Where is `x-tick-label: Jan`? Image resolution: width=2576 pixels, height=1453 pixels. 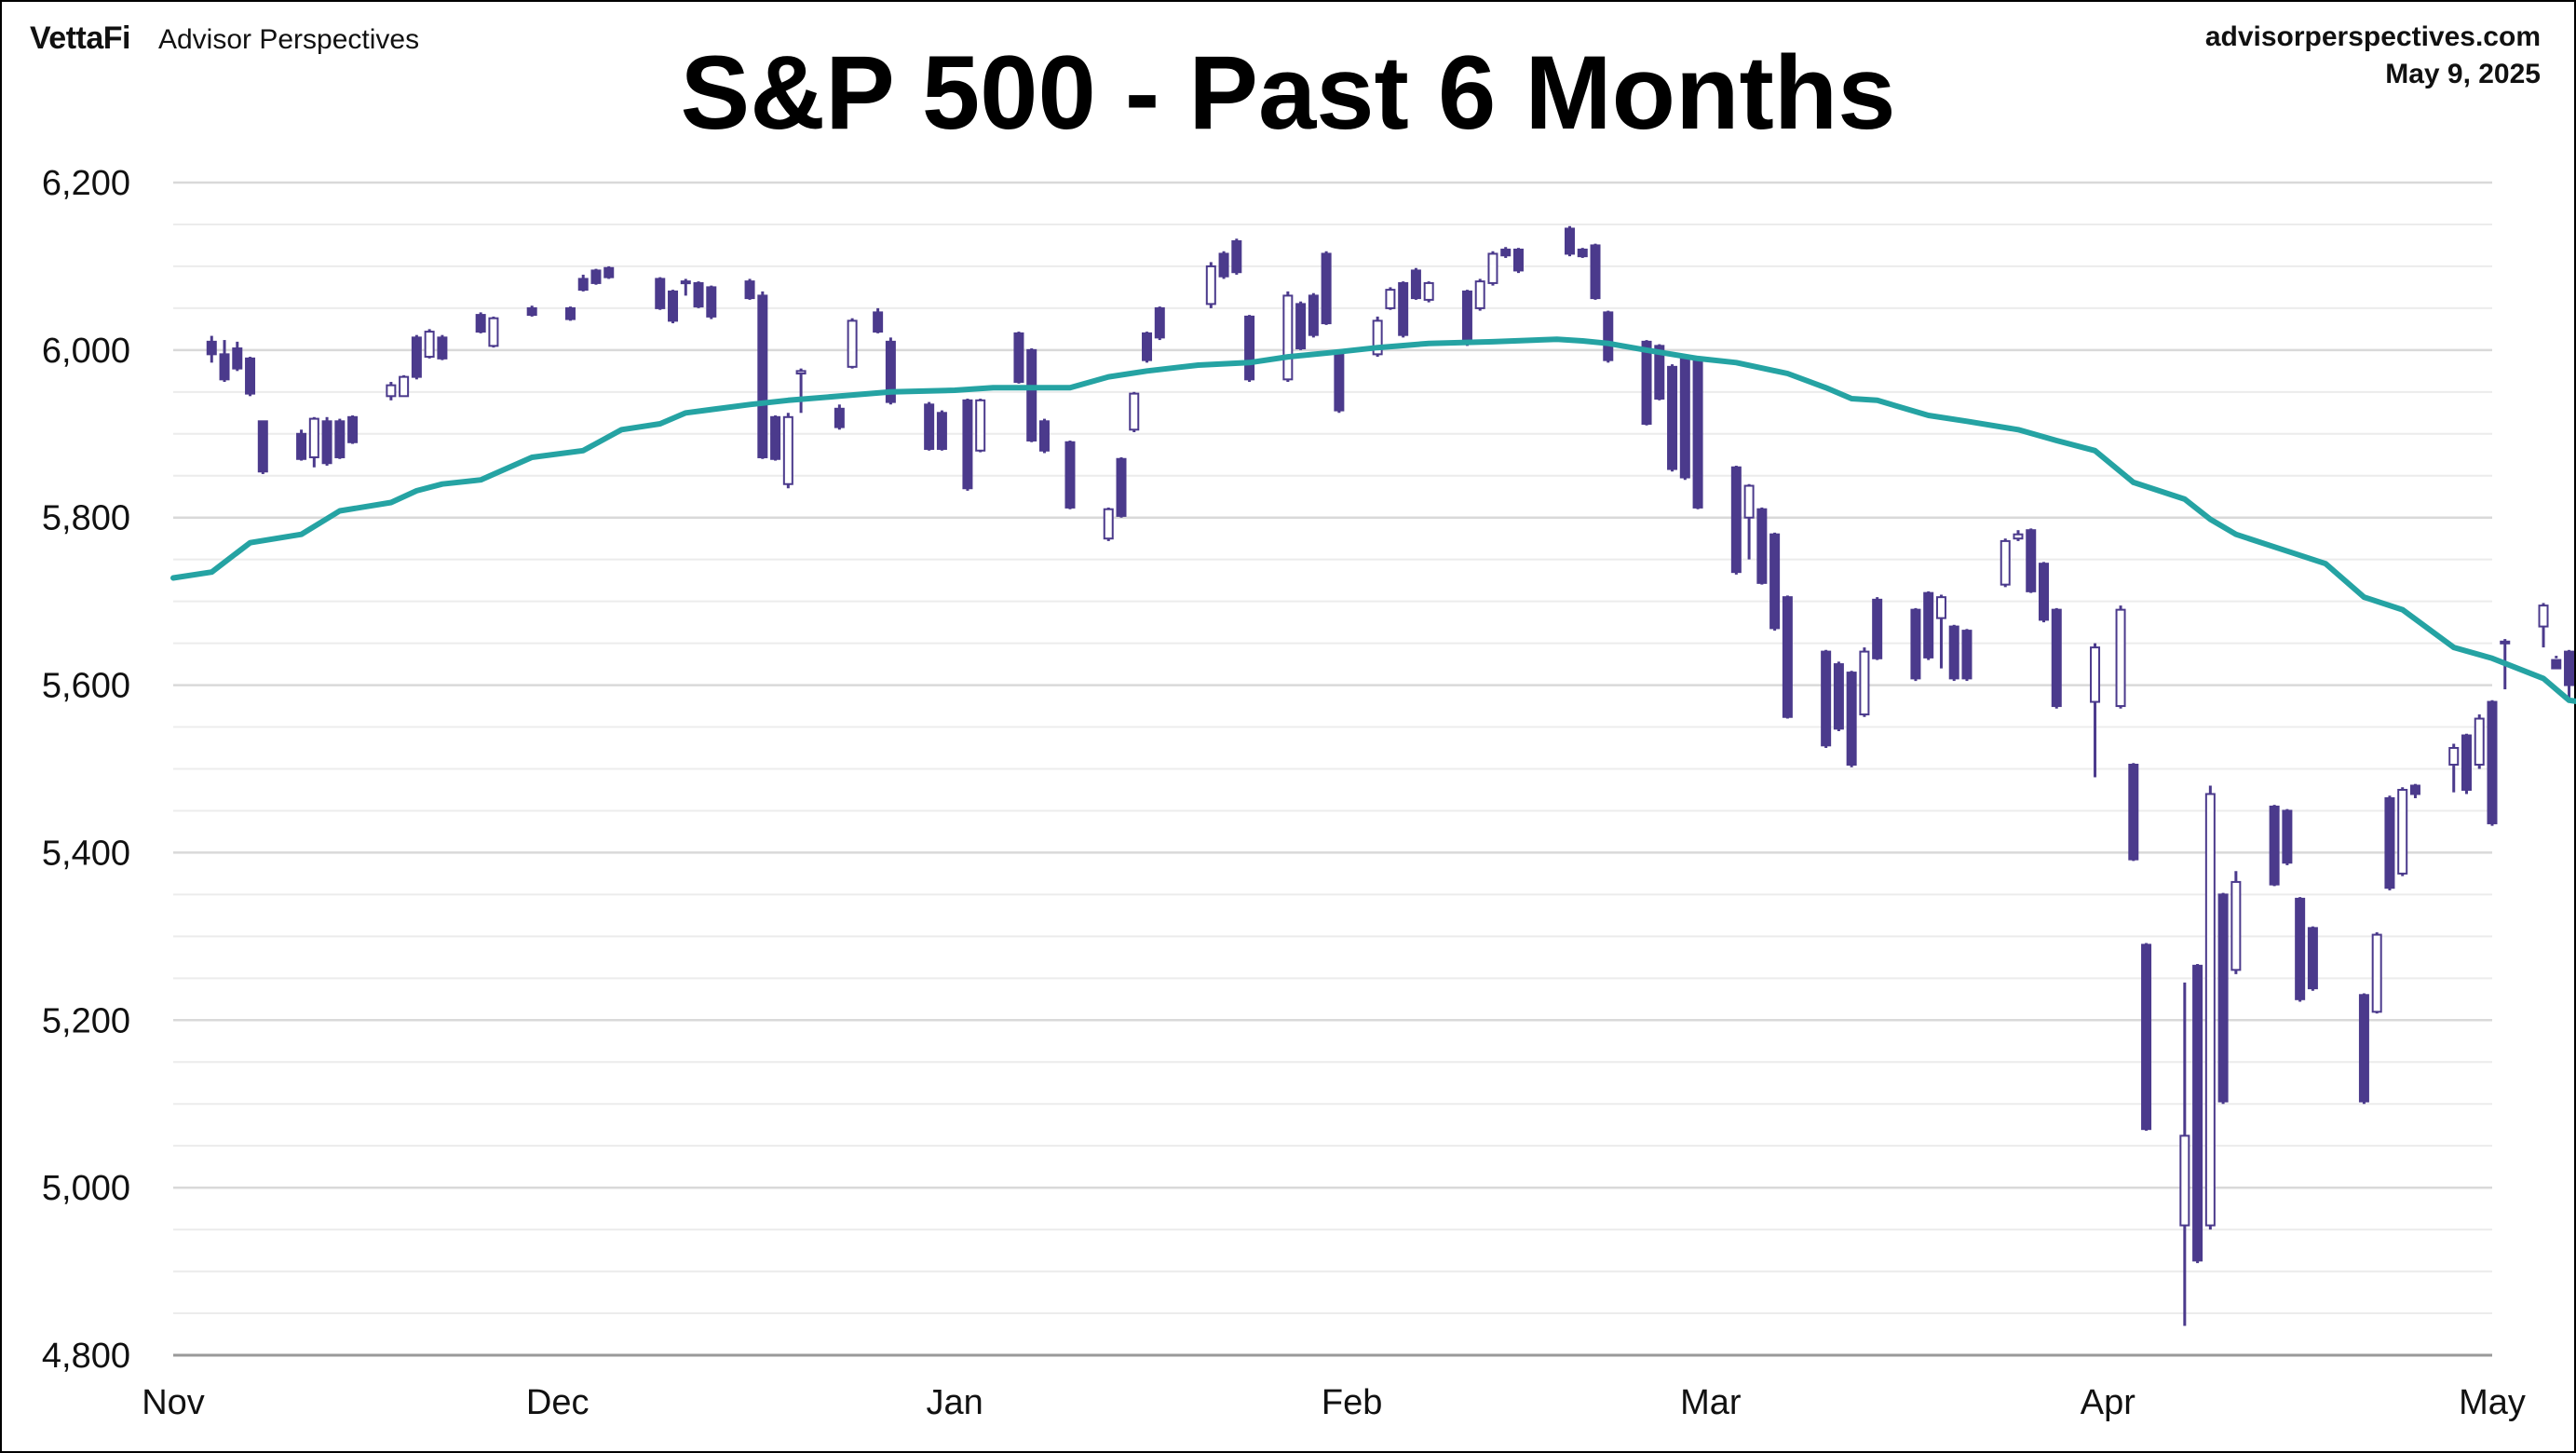
x-tick-label: Jan is located at coordinates (955, 1403).